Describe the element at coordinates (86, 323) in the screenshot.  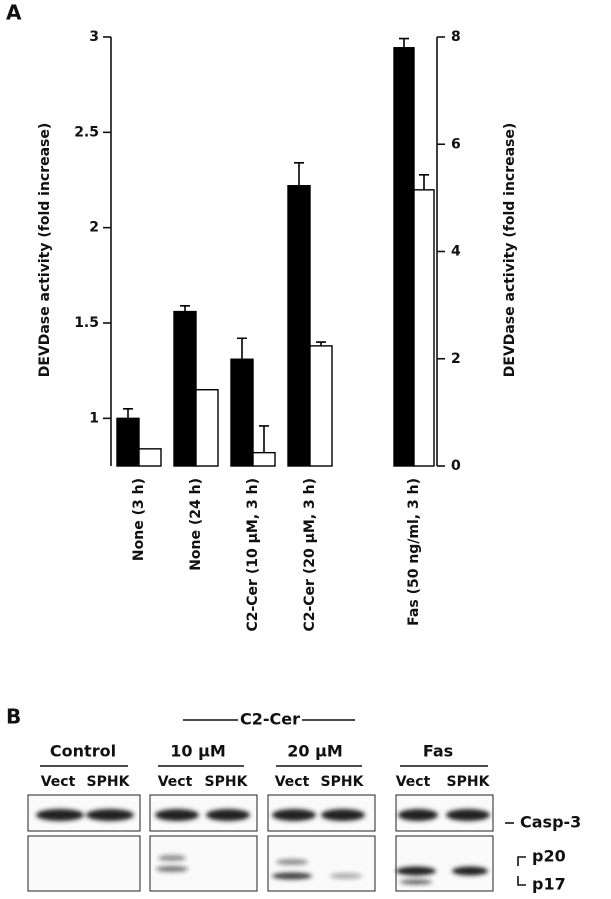
I see `y-tick-label: 1.5` at that location.